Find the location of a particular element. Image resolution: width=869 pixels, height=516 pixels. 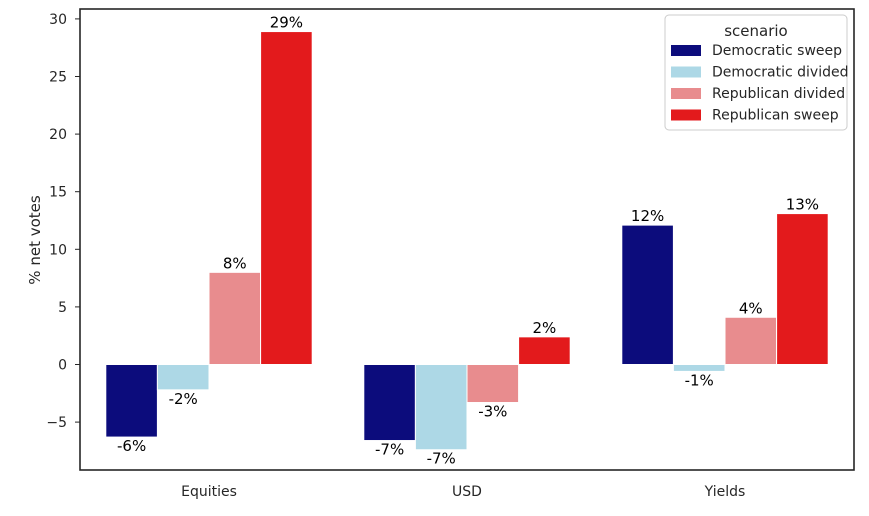

legend-label: Democratic divided is located at coordinates (780, 73).